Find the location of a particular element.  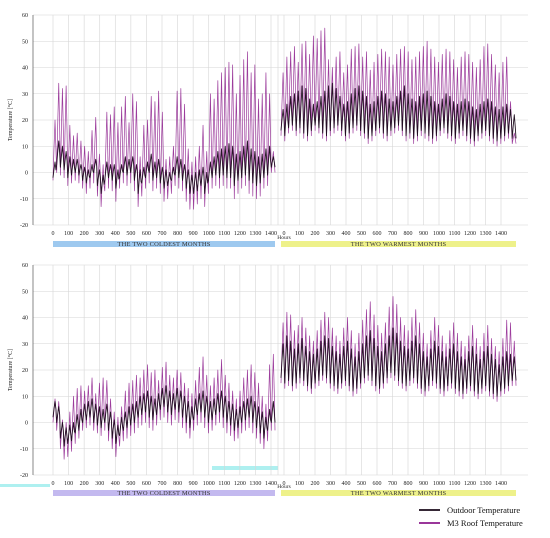

legend-label-outdoor: Outdoor Temperature is located at coordinates (483, 510).